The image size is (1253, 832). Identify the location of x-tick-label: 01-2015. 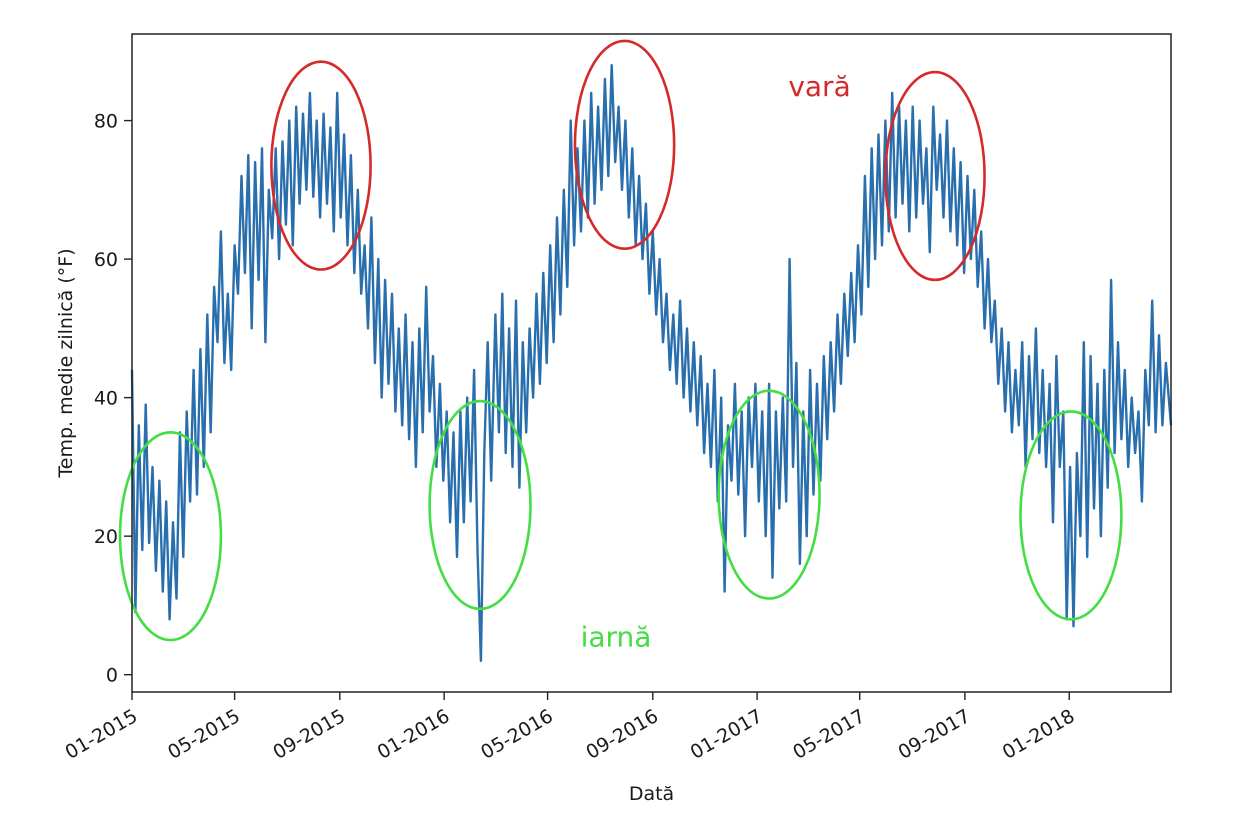
(102, 734).